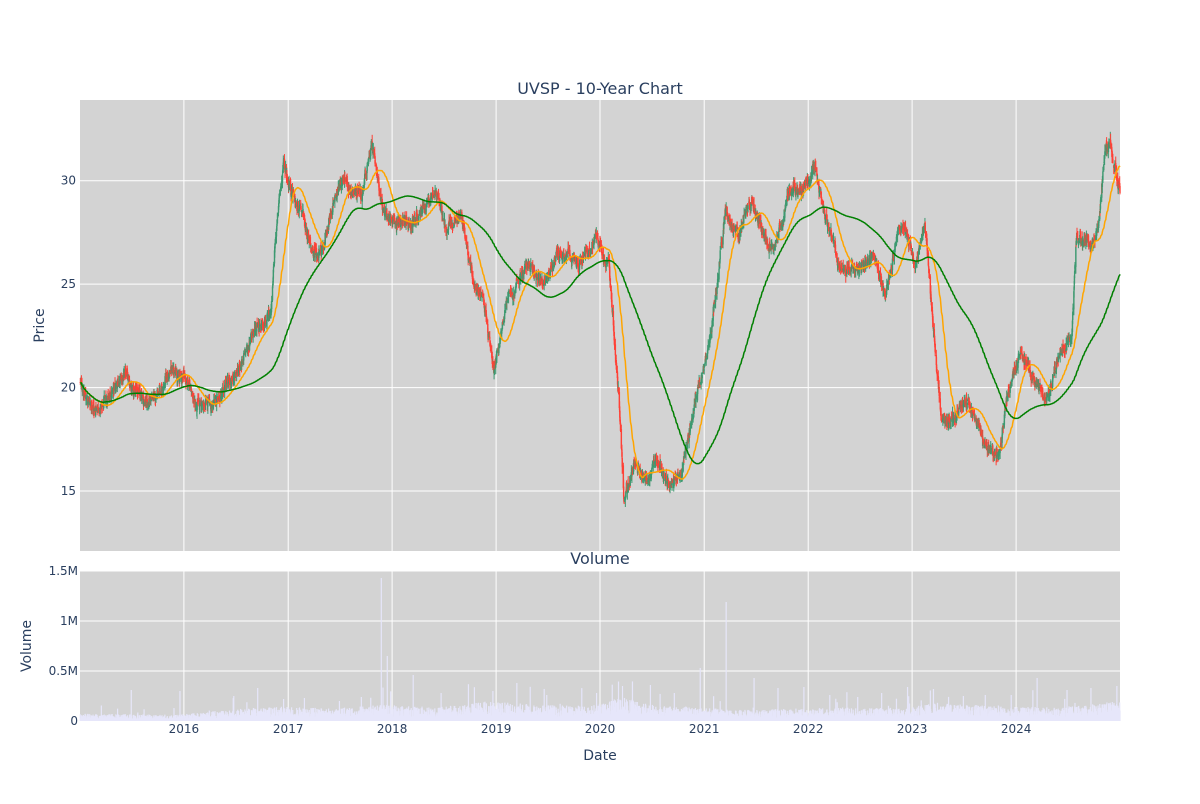 The width and height of the screenshot is (1200, 804). Describe the element at coordinates (600, 88) in the screenshot. I see `chart-title: UVSP - 10-Year Chart` at that location.